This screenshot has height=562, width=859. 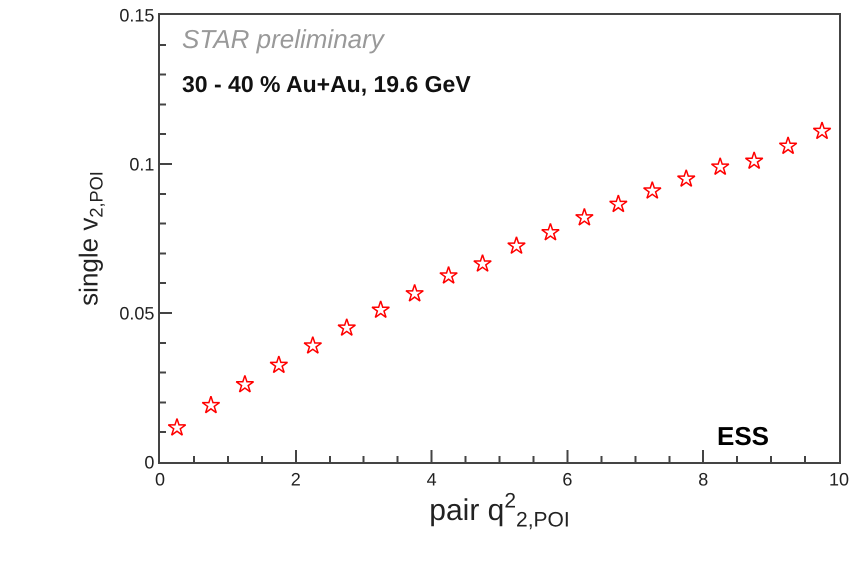 I want to click on annotation: STAR preliminary, so click(x=284, y=39).